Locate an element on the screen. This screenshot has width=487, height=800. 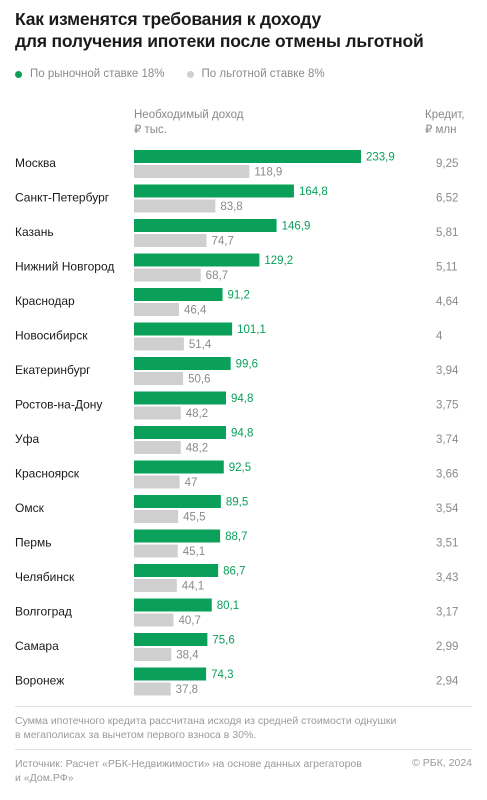
data-label-preferential: 45,1 is located at coordinates (194, 552).